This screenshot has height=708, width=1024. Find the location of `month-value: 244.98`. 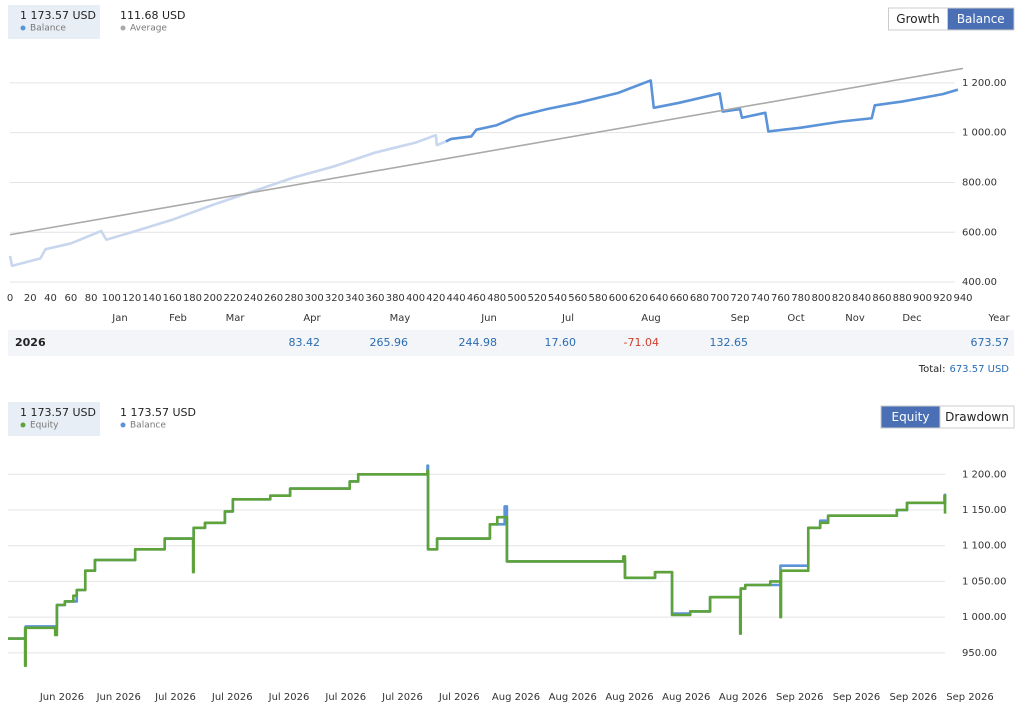

month-value: 244.98 is located at coordinates (478, 342).